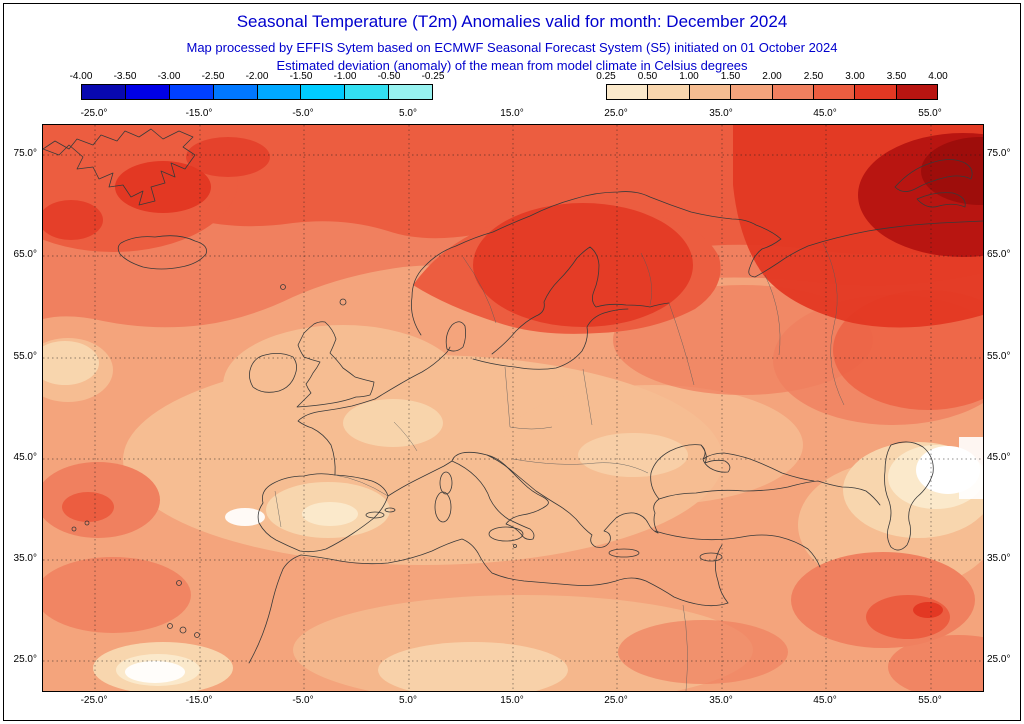  Describe the element at coordinates (433, 76) in the screenshot. I see `colorbar-tick-label: -0.25` at that location.